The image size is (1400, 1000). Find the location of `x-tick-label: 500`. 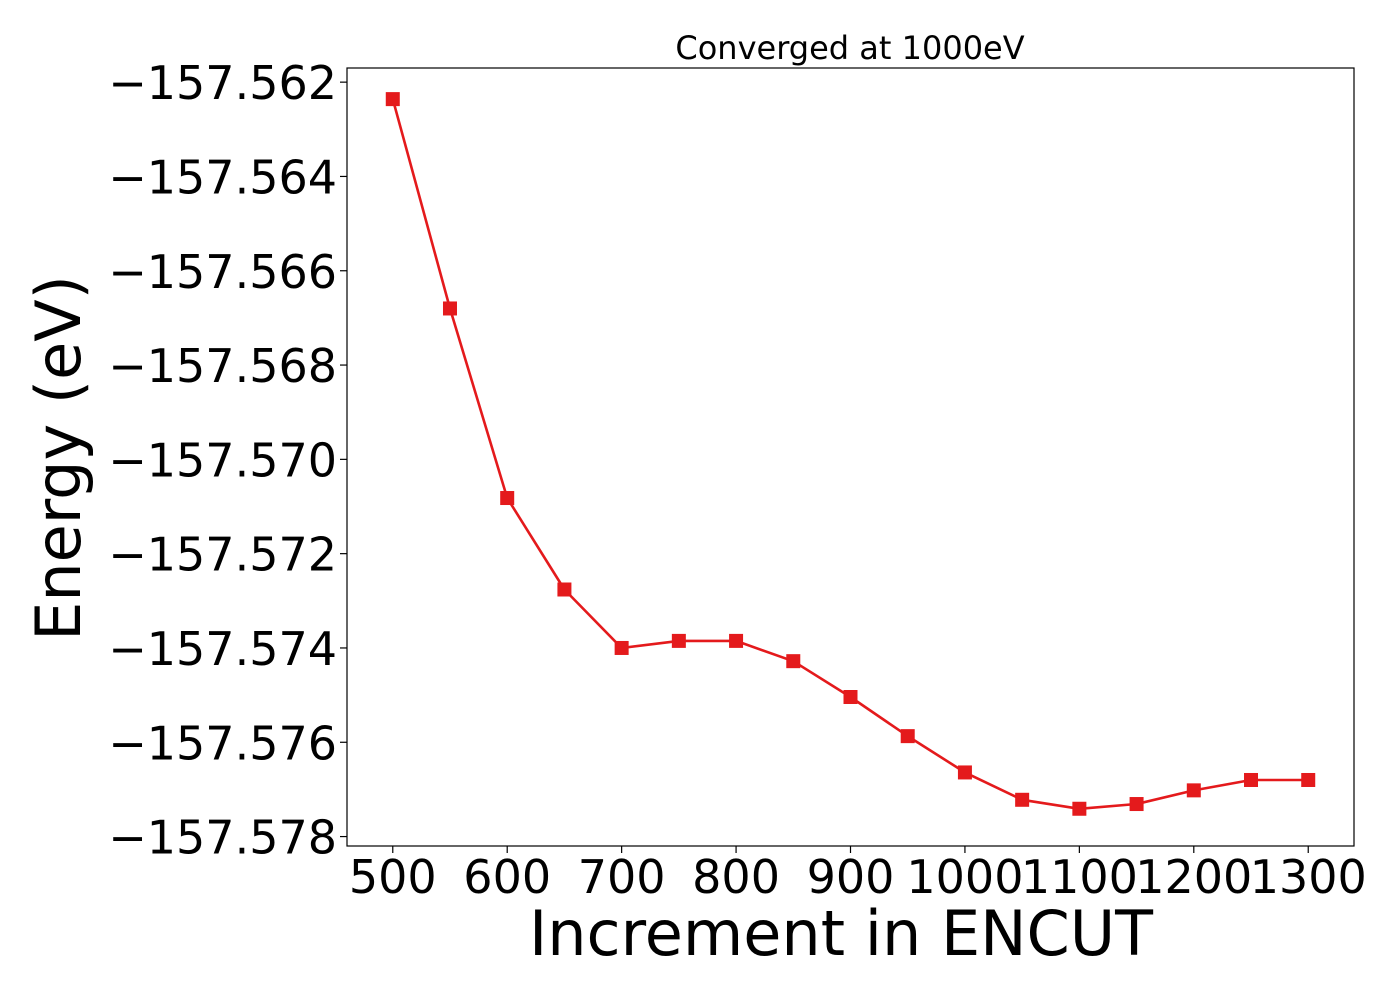

x-tick-label: 500 is located at coordinates (393, 877).